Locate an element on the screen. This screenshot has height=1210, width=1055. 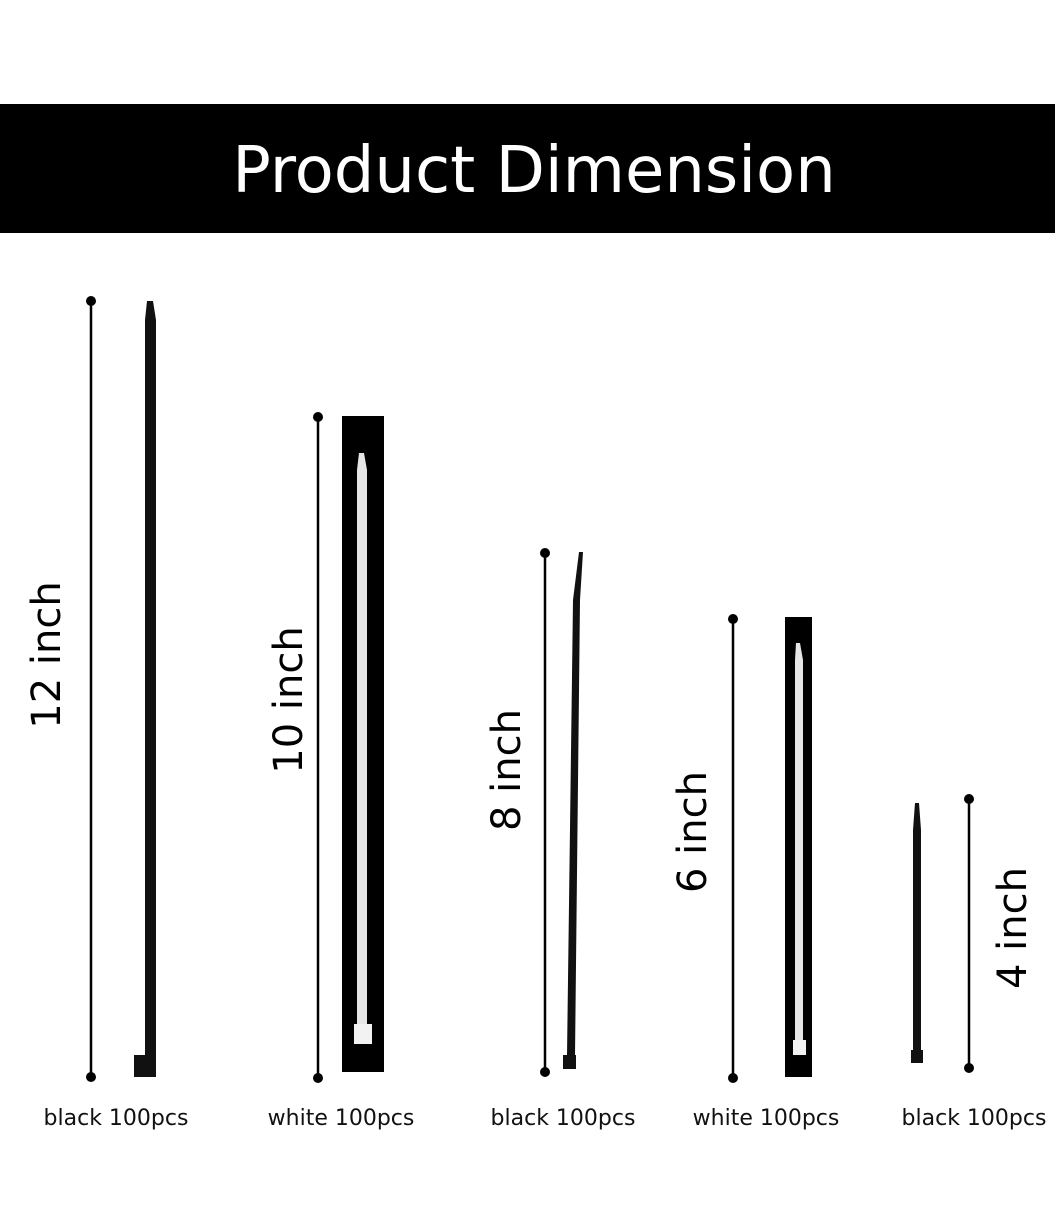
size-label: 4 inch is located at coordinates (1013, 928).